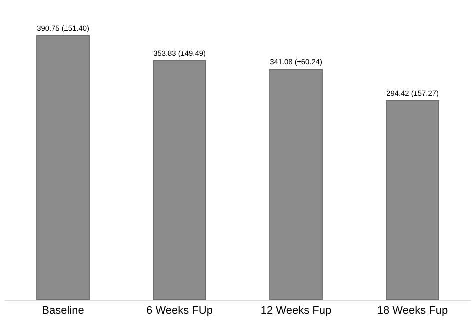 The image size is (476, 330). I want to click on x-tick-label: 18 Weeks Fup, so click(412, 311).